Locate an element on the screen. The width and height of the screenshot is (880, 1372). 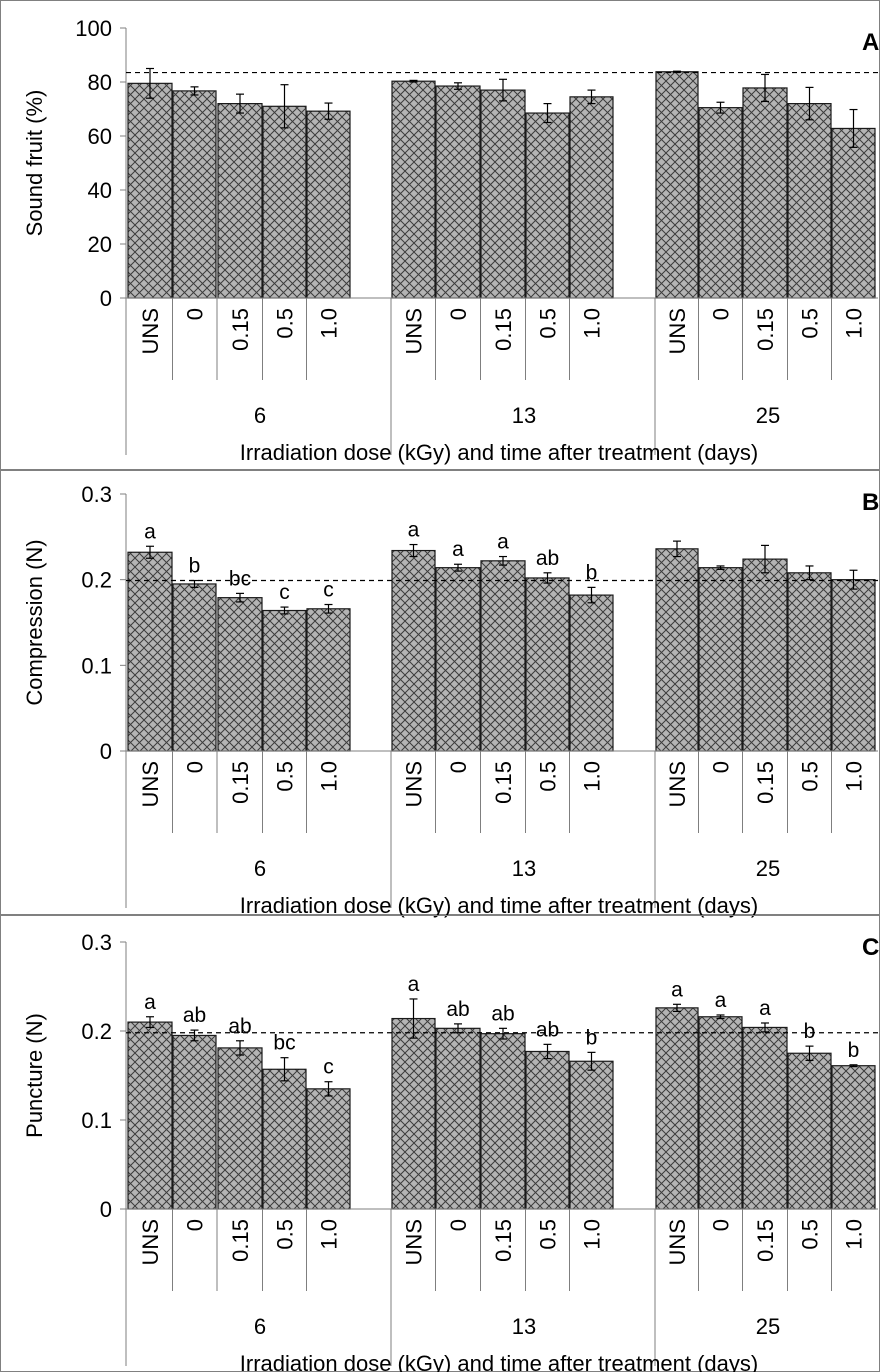
y-tick-label: 40 is located at coordinates (100, 190).